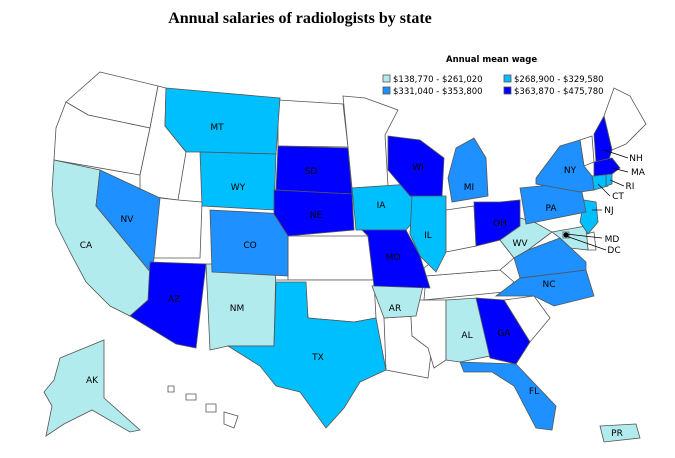 The image size is (675, 458). Describe the element at coordinates (92, 388) in the screenshot. I see `state-AK` at that location.